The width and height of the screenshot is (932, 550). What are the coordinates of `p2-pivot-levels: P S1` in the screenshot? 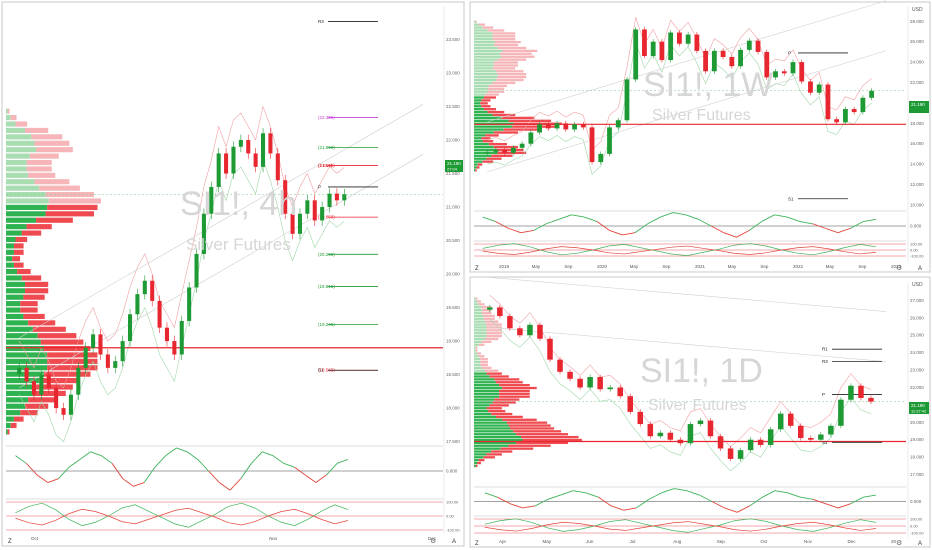 It's located at (818, 125).